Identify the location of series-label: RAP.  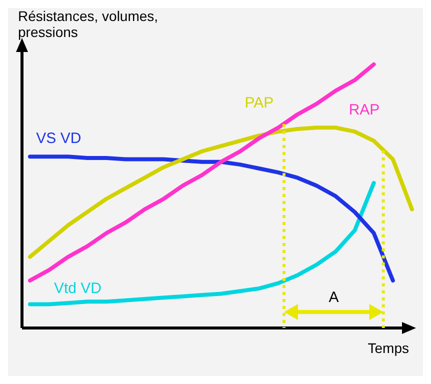
(364, 109).